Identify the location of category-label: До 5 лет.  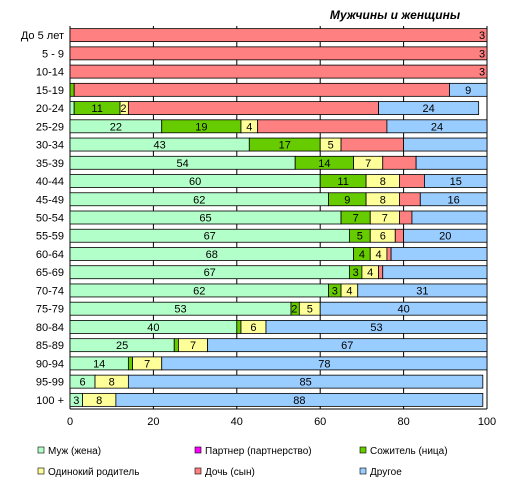
(42, 36).